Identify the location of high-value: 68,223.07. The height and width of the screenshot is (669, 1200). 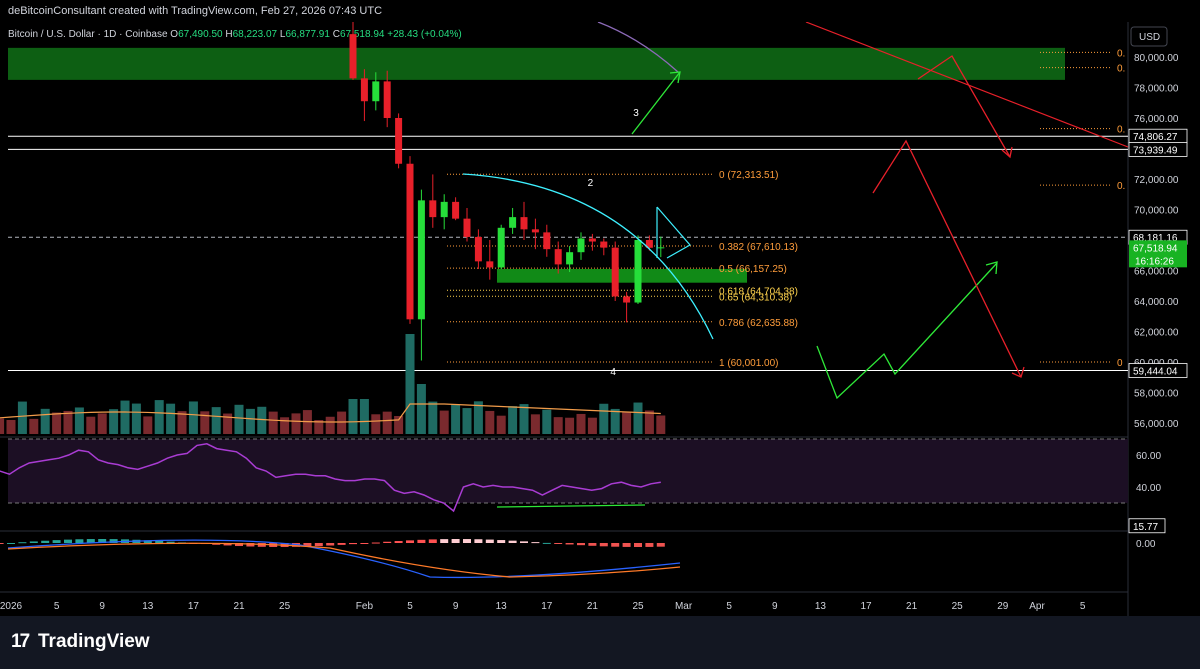
(255, 34).